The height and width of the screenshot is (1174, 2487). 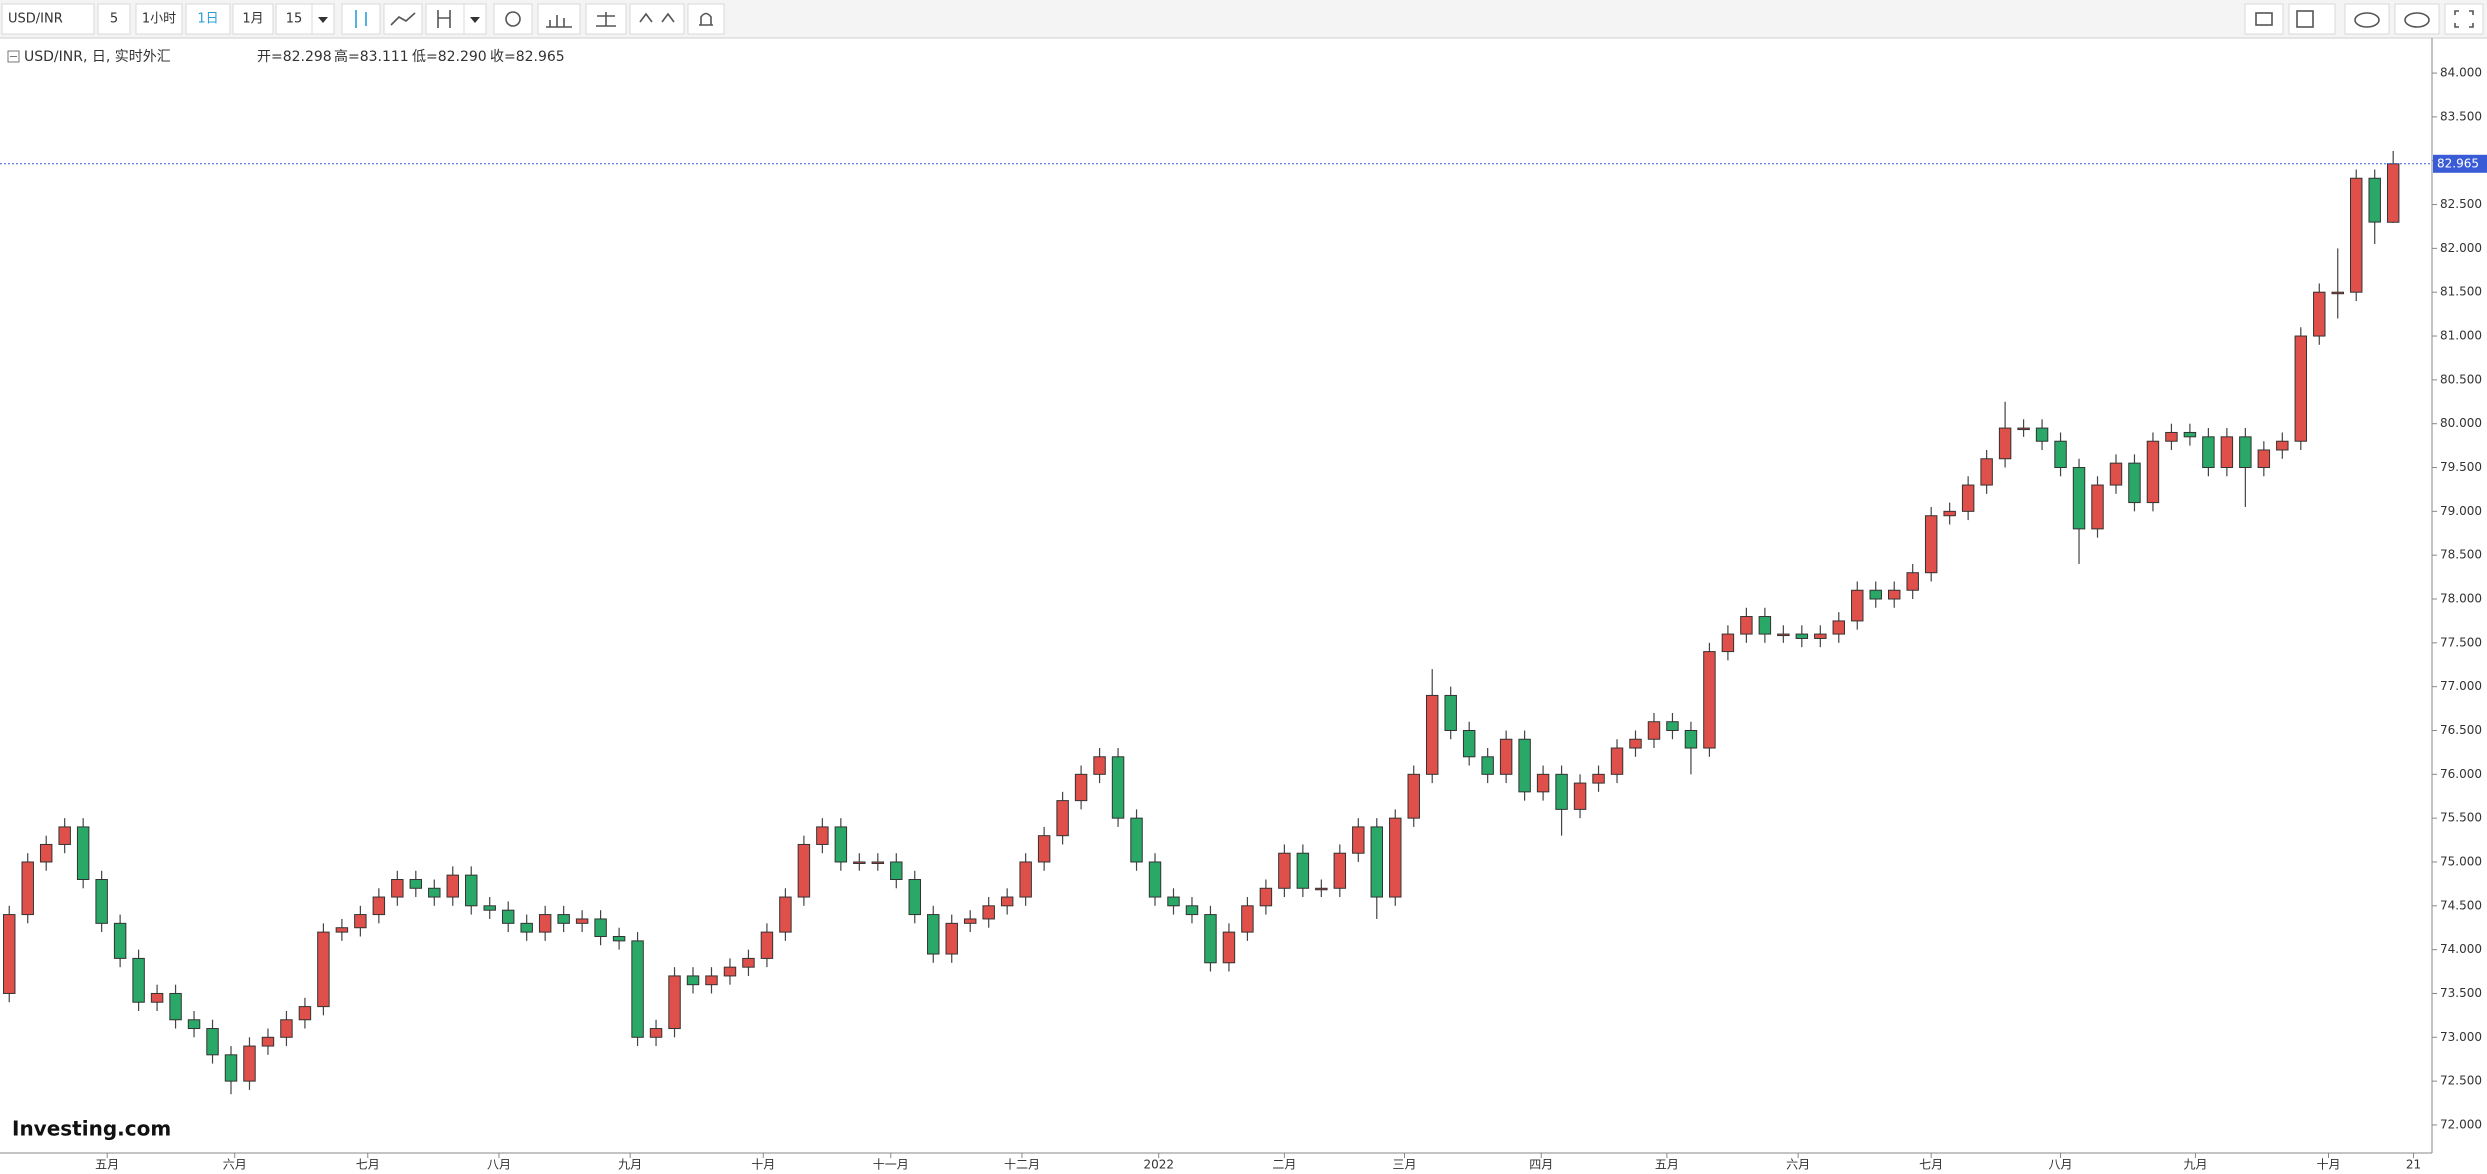 What do you see at coordinates (2461, 379) in the screenshot?
I see `y-tick-label: 80.500` at bounding box center [2461, 379].